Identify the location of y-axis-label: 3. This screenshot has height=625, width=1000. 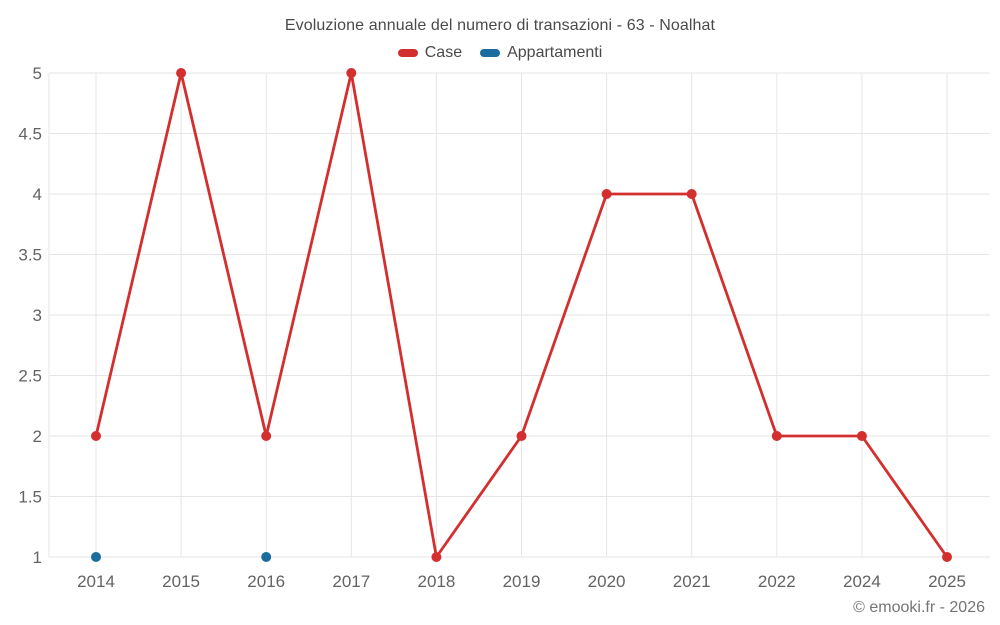
(37, 315).